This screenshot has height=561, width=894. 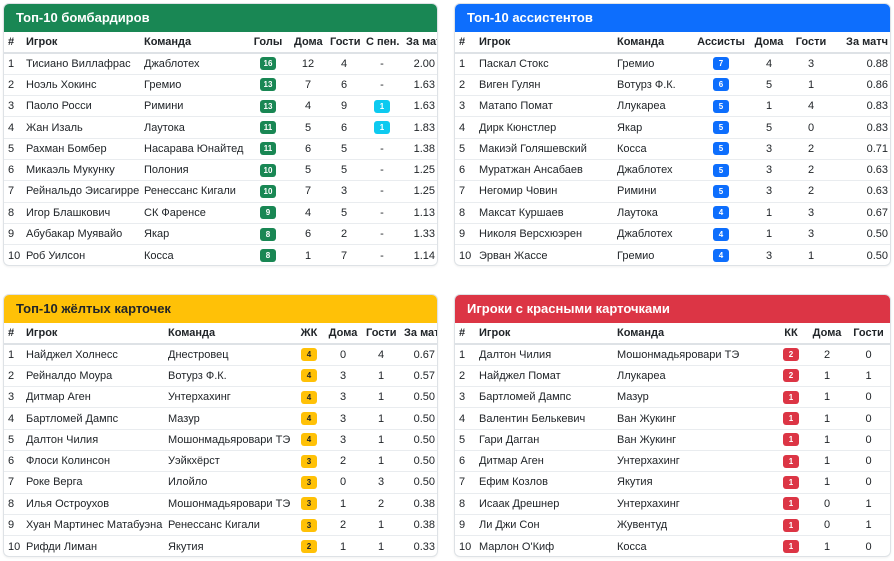 I want to click on table-row: 5 Далтон Чилия Мошонмадьяровари ТЭ 4 3 1 0.50, so click(x=220, y=440).